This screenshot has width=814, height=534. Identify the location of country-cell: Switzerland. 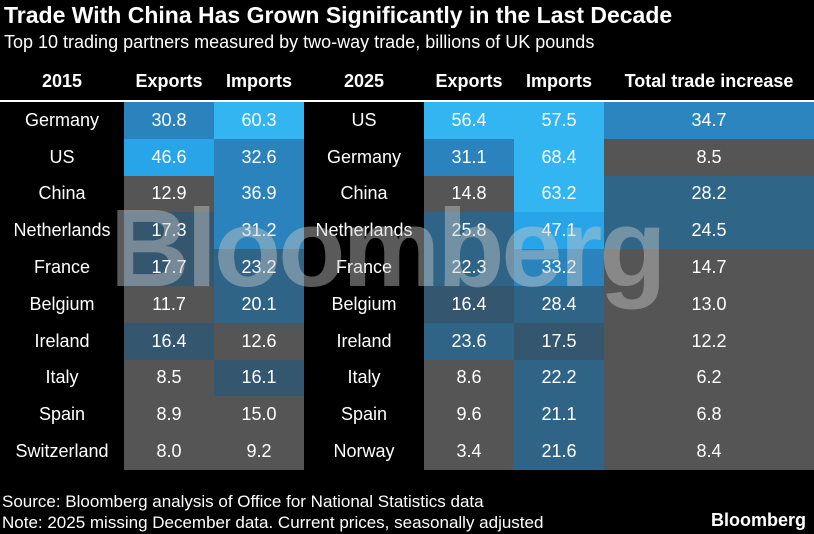
(62, 451).